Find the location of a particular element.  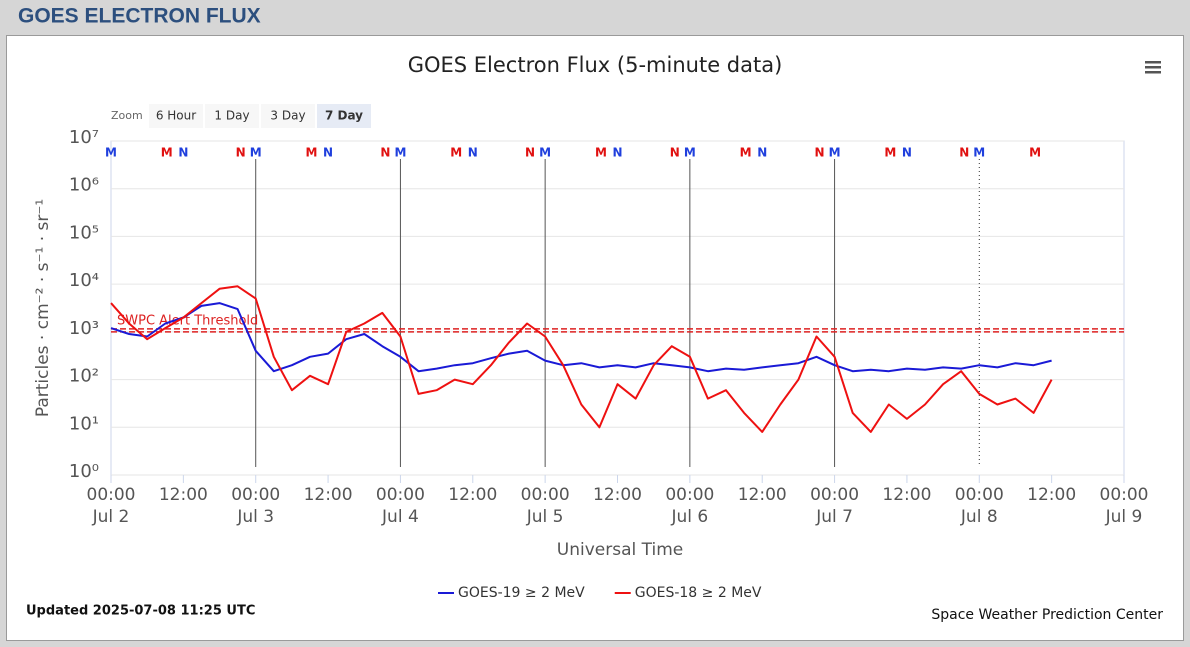

zoom-button: 1 Day is located at coordinates (232, 116).